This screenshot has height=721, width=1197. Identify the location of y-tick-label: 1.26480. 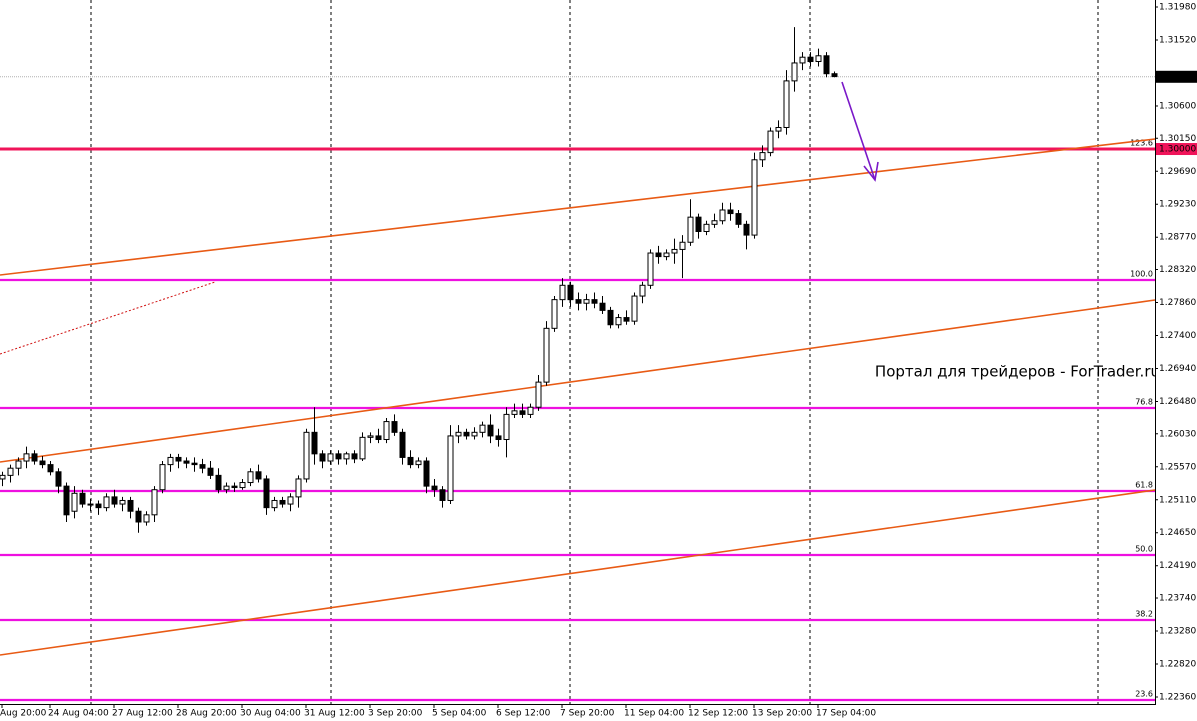
(1177, 402).